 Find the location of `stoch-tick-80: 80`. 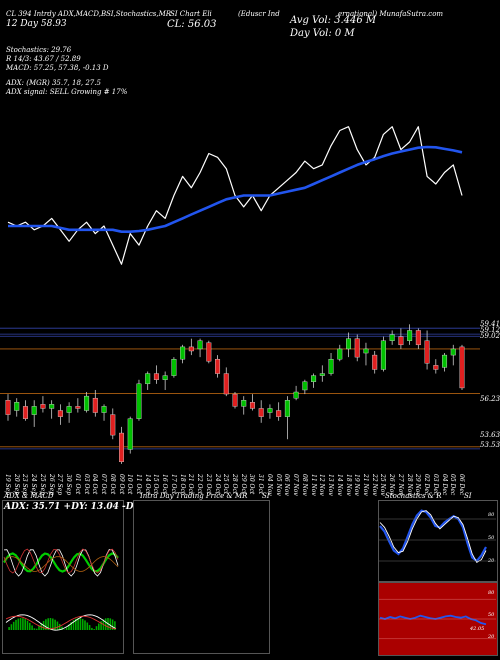

stoch-tick-80: 80 is located at coordinates (491, 515).